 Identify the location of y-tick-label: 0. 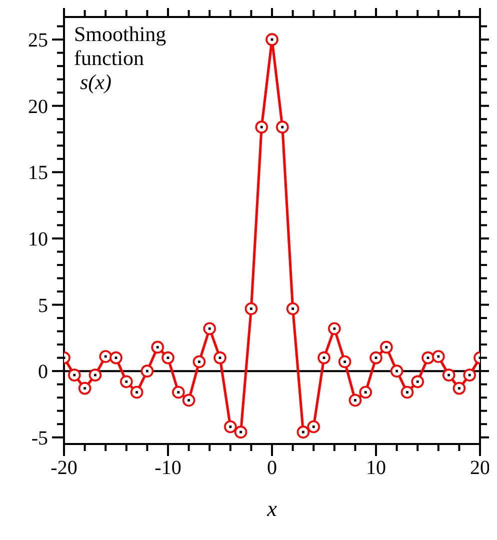
(43, 372).